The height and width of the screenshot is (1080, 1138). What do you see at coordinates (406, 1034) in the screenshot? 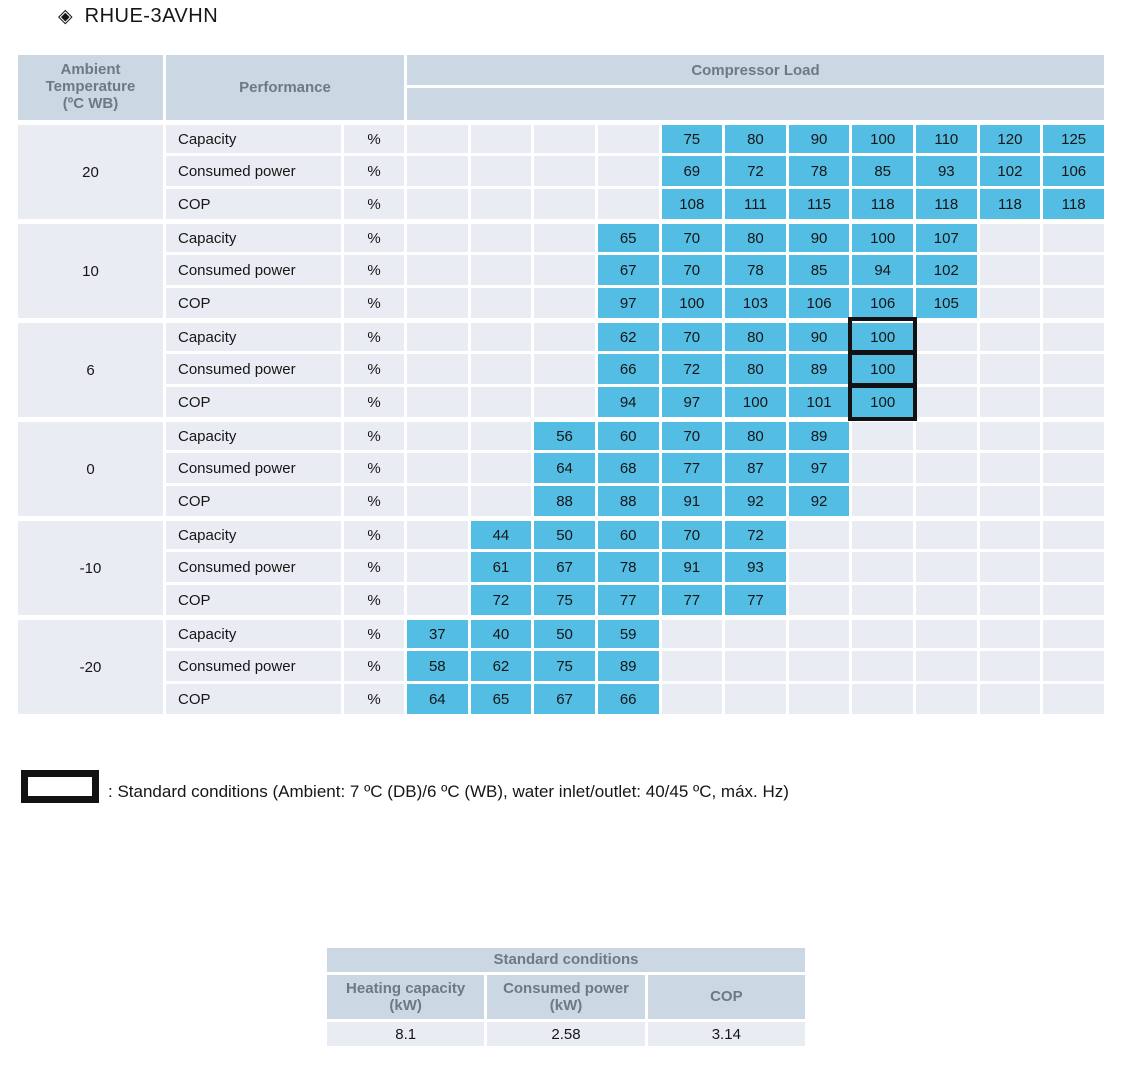
I see `heating-capacity-value: 8.1` at bounding box center [406, 1034].